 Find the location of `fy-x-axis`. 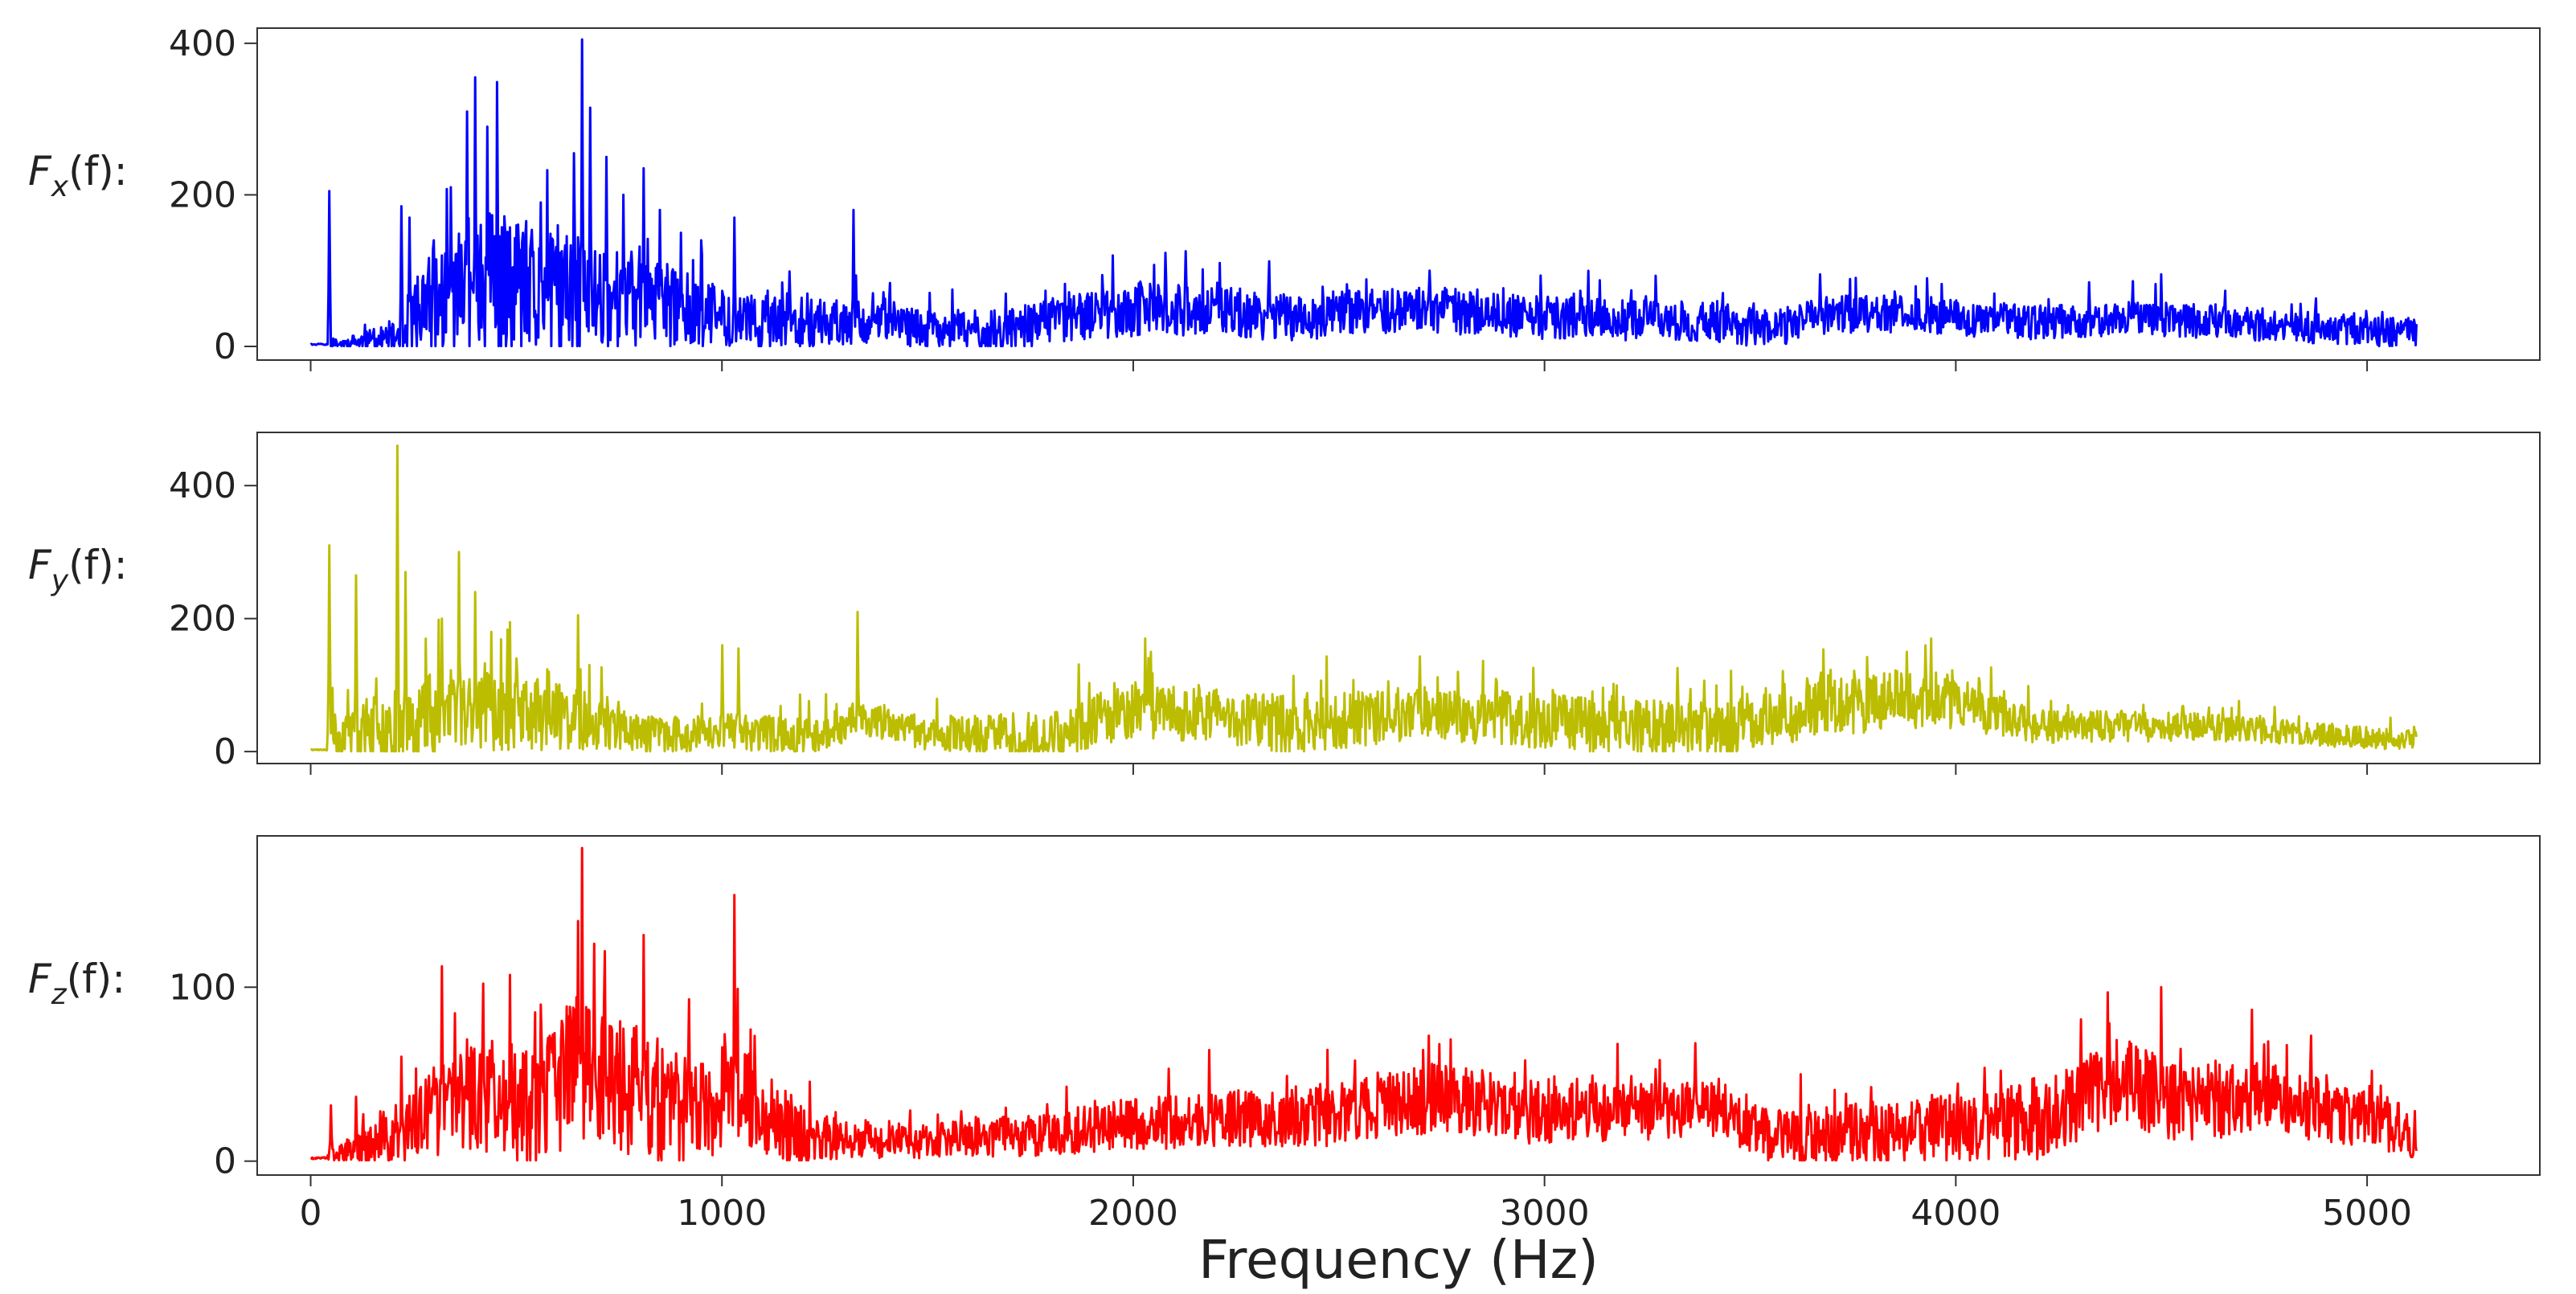

fy-x-axis is located at coordinates (1339, 769).